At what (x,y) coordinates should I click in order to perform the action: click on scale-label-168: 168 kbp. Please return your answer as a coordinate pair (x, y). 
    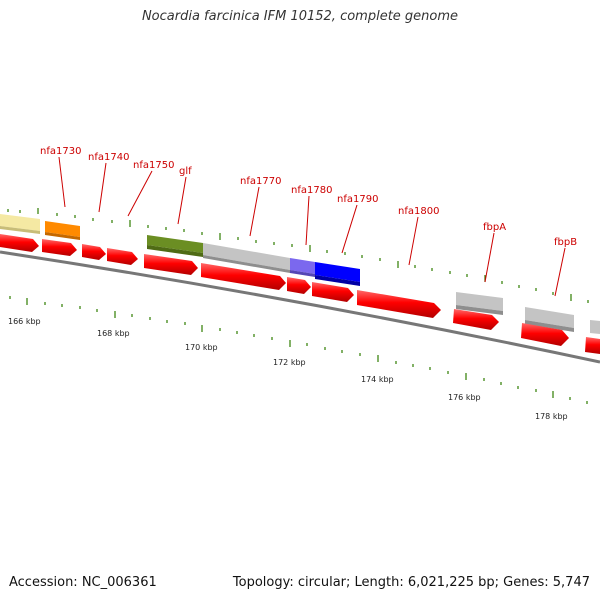
    Looking at the image, I should click on (113, 333).